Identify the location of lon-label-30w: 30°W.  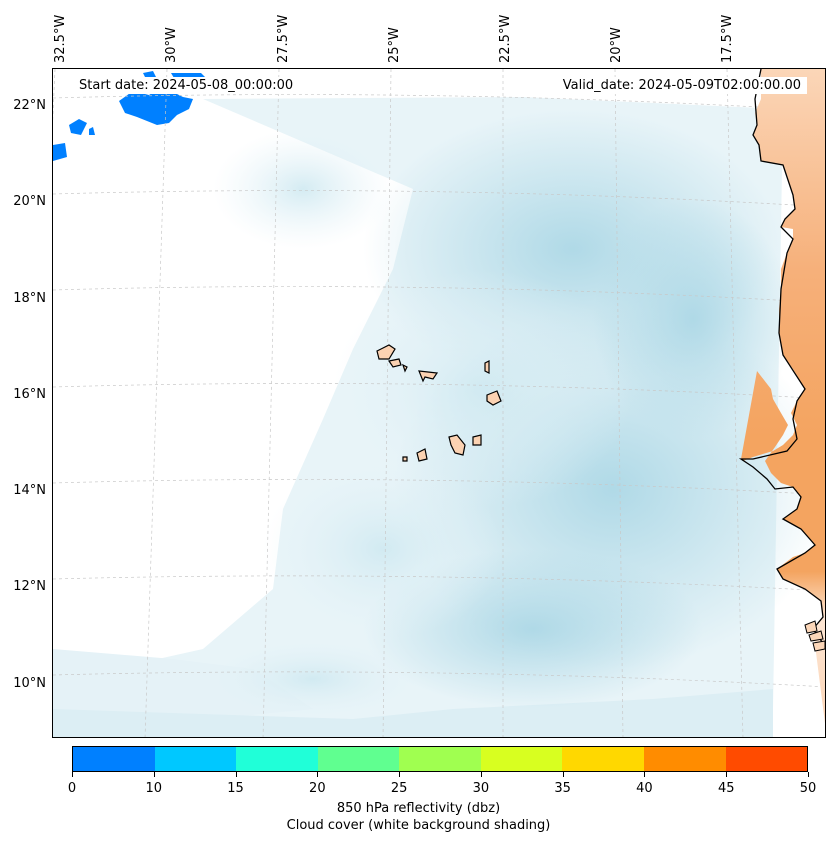
(171, 45).